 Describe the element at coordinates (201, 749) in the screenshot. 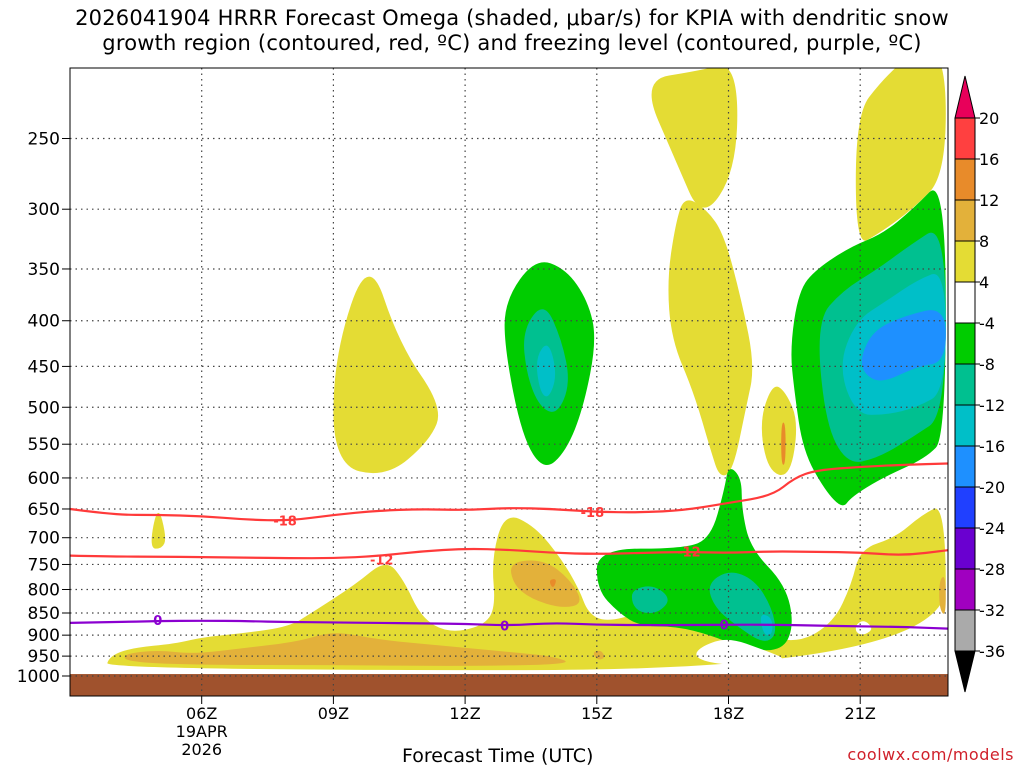

I see `x-tick-year: 2026` at that location.